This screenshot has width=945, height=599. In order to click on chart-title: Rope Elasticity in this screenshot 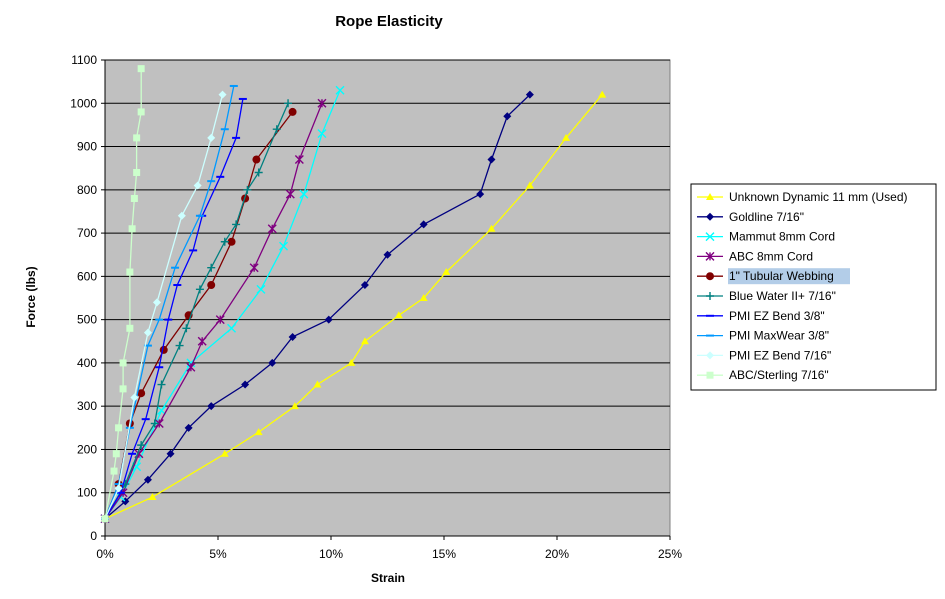, I will do `click(389, 21)`.